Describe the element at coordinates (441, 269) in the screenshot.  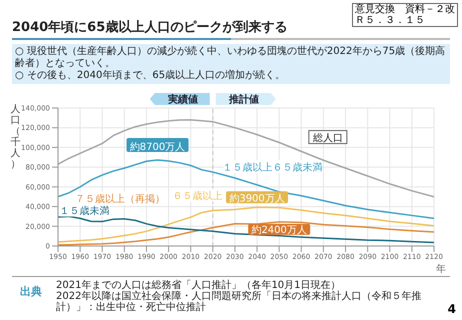
I see `x-axis-title: 年` at that location.